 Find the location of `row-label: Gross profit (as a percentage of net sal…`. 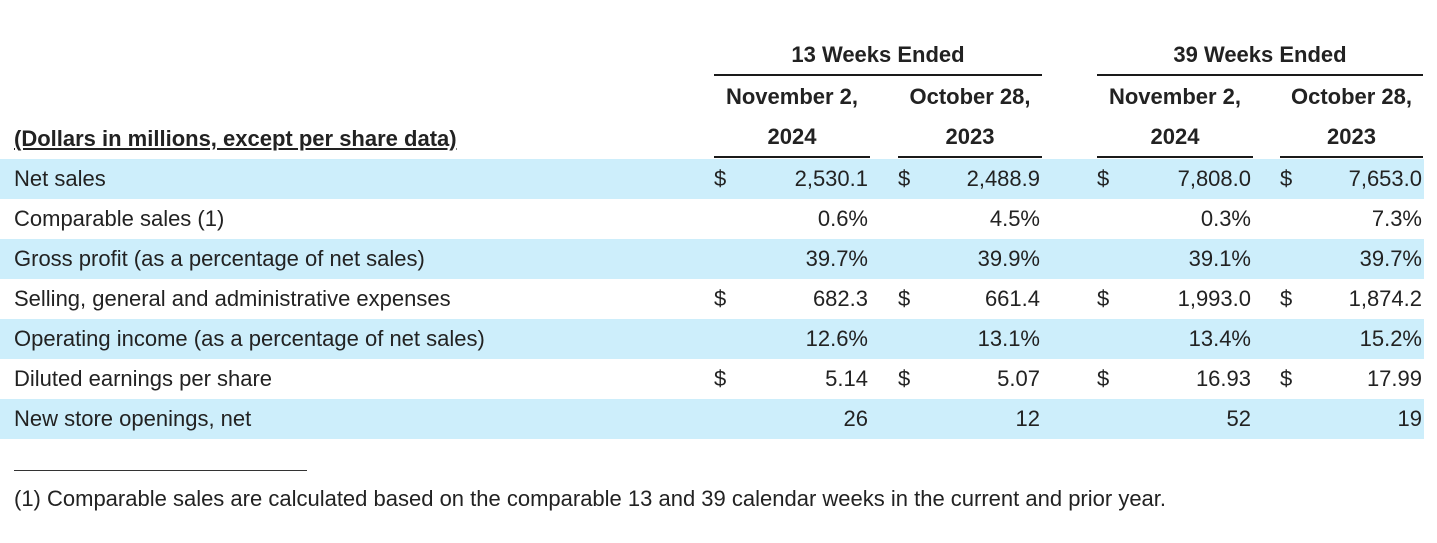

row-label: Gross profit (as a percentage of net sal… is located at coordinates (219, 258).